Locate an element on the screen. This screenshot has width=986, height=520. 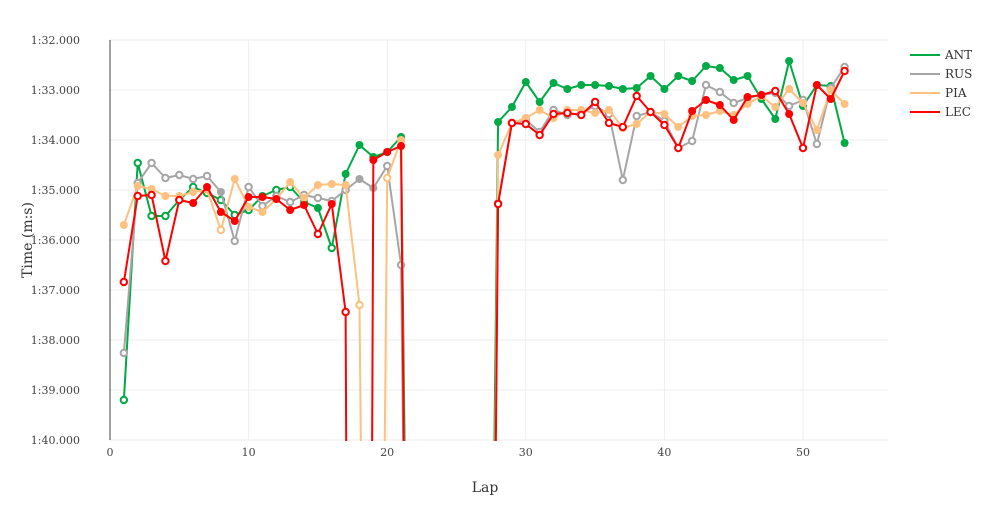
x-tick-label: 50 is located at coordinates (803, 452).